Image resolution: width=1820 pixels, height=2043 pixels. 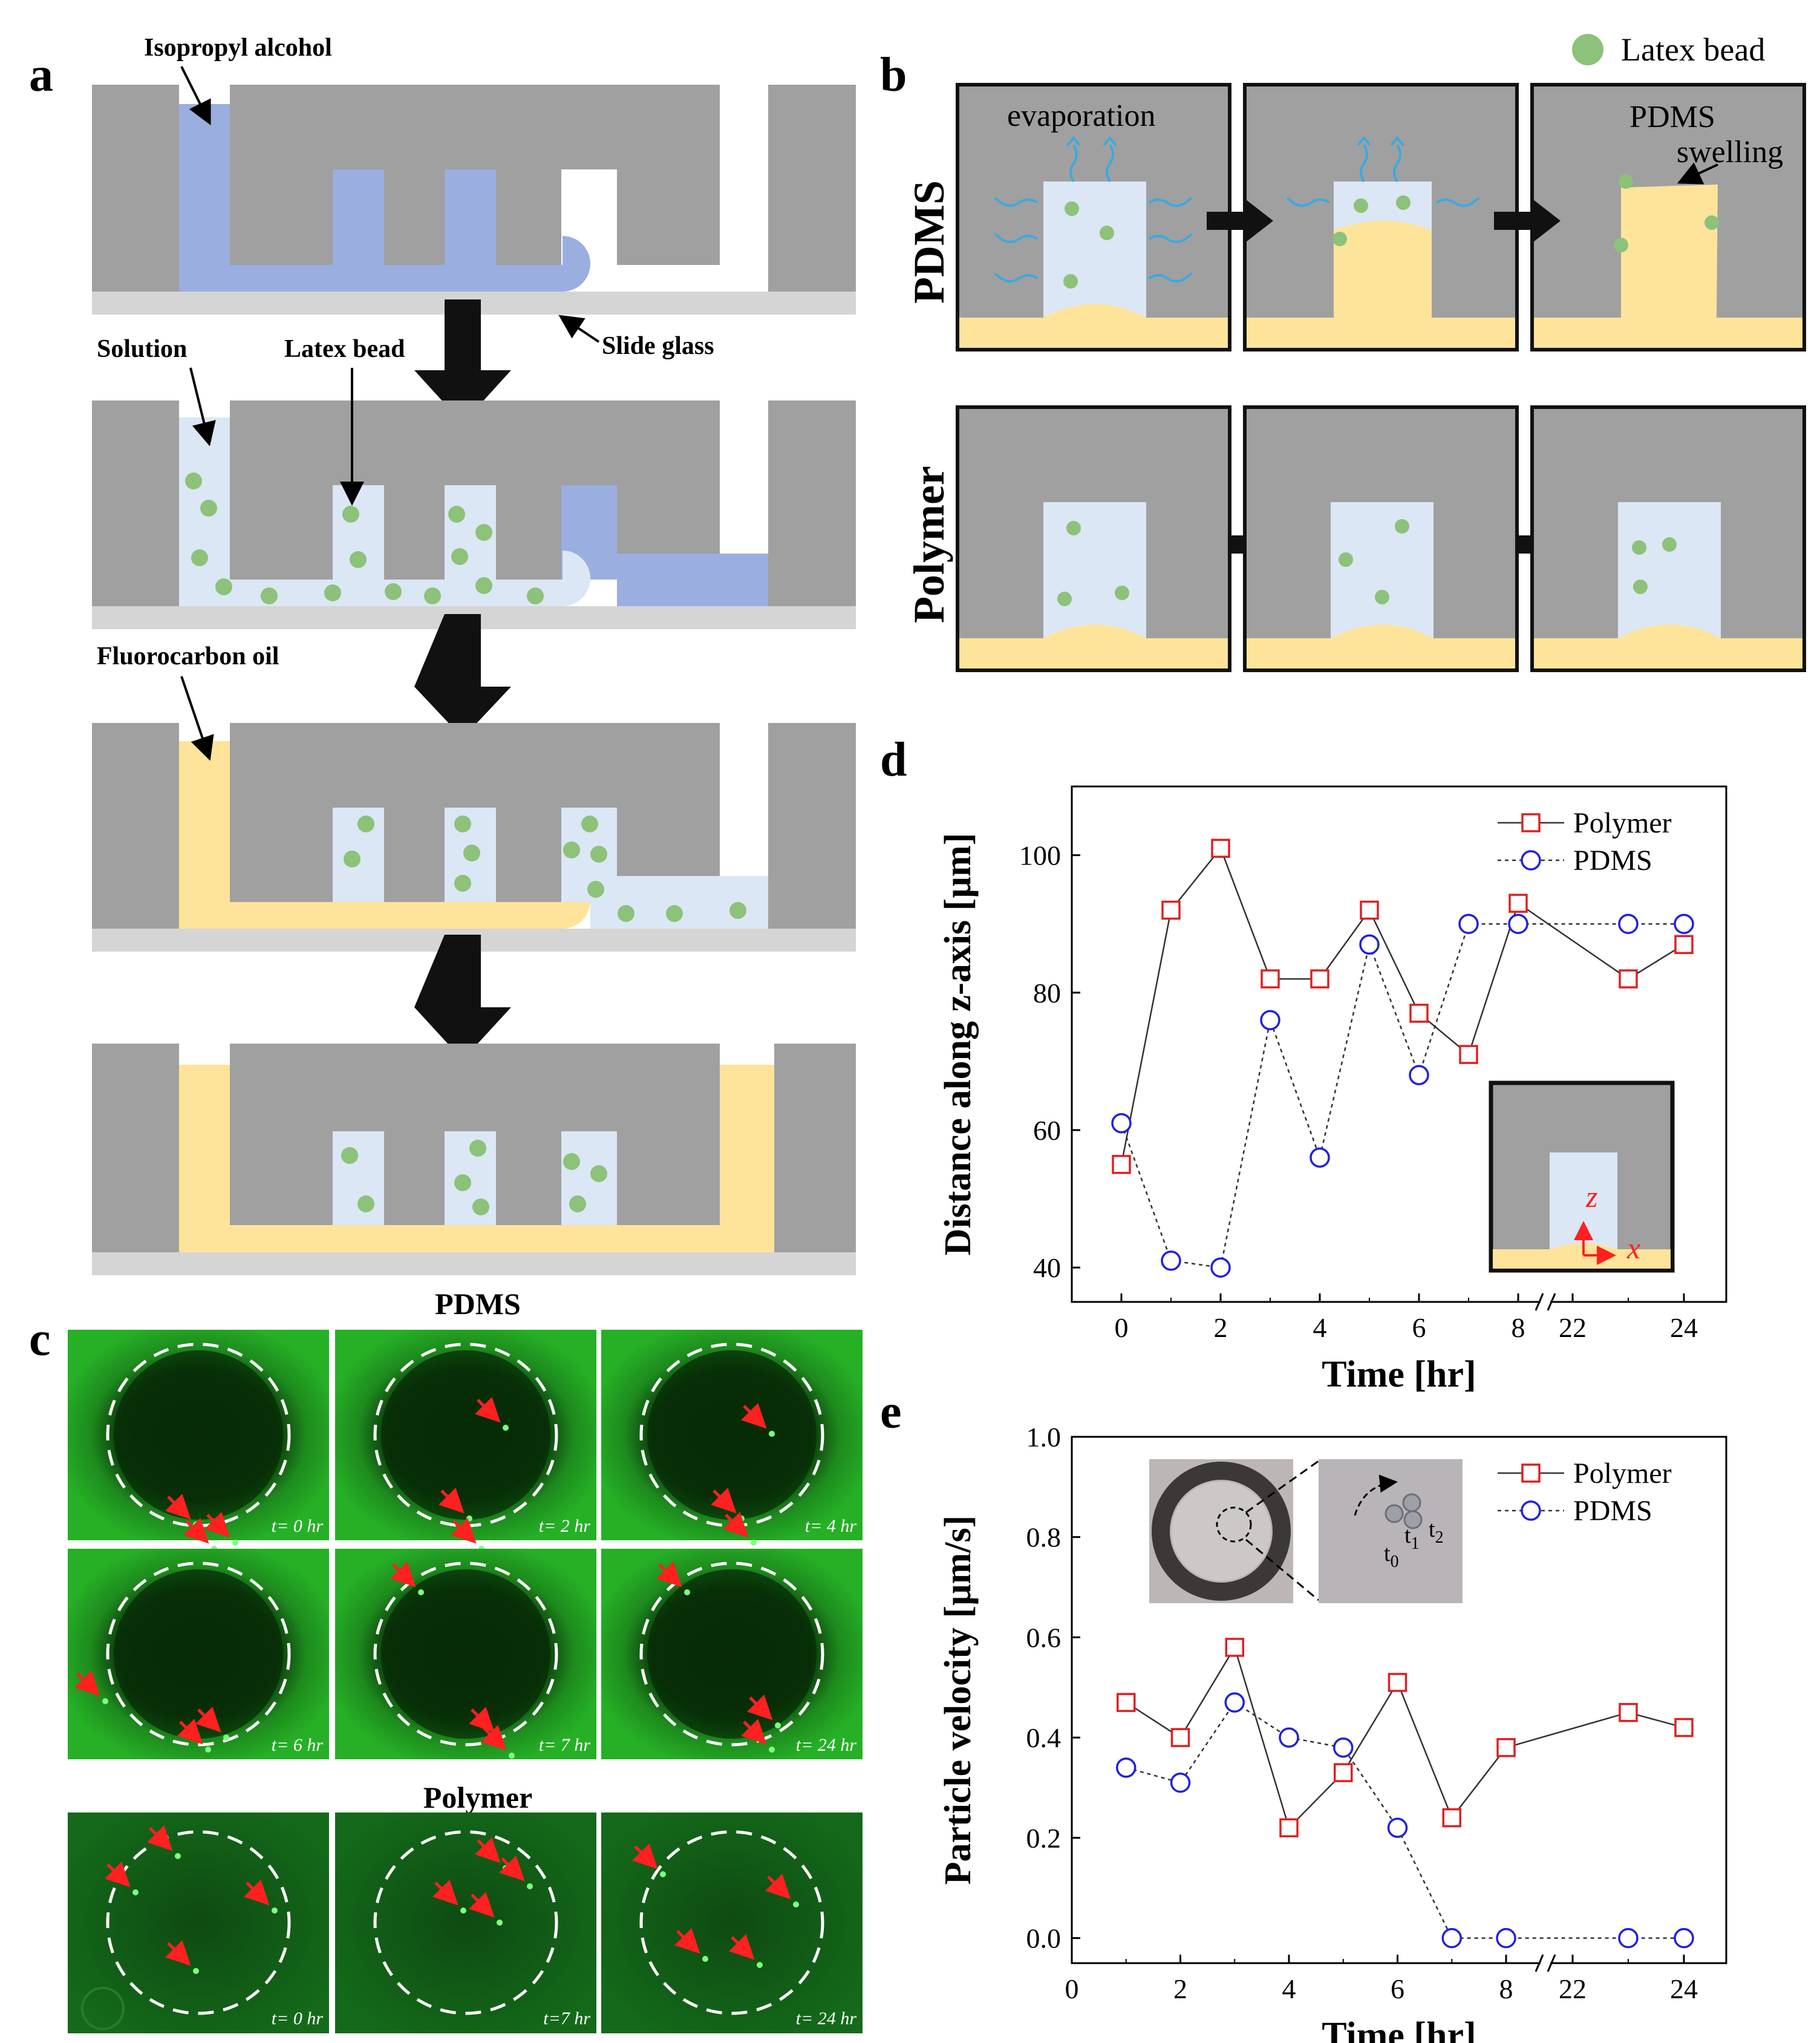 I want to click on swelling-label-1: PDMS, so click(x=1672, y=117).